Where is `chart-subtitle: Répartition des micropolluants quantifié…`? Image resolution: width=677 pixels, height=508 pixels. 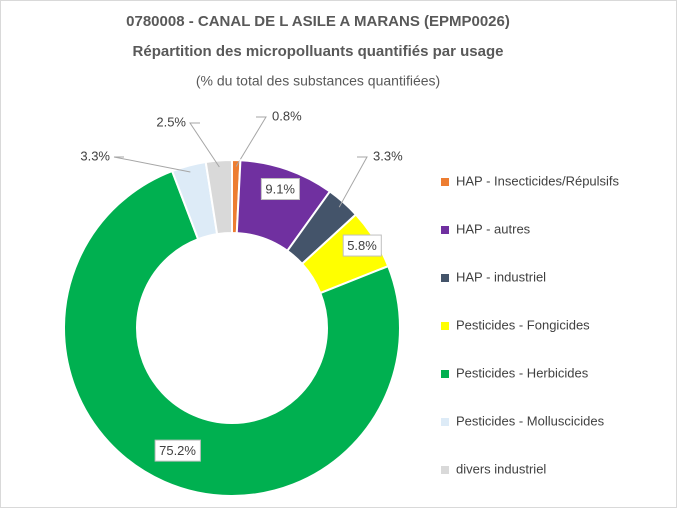 chart-subtitle: Répartition des micropolluants quantifié… is located at coordinates (318, 51).